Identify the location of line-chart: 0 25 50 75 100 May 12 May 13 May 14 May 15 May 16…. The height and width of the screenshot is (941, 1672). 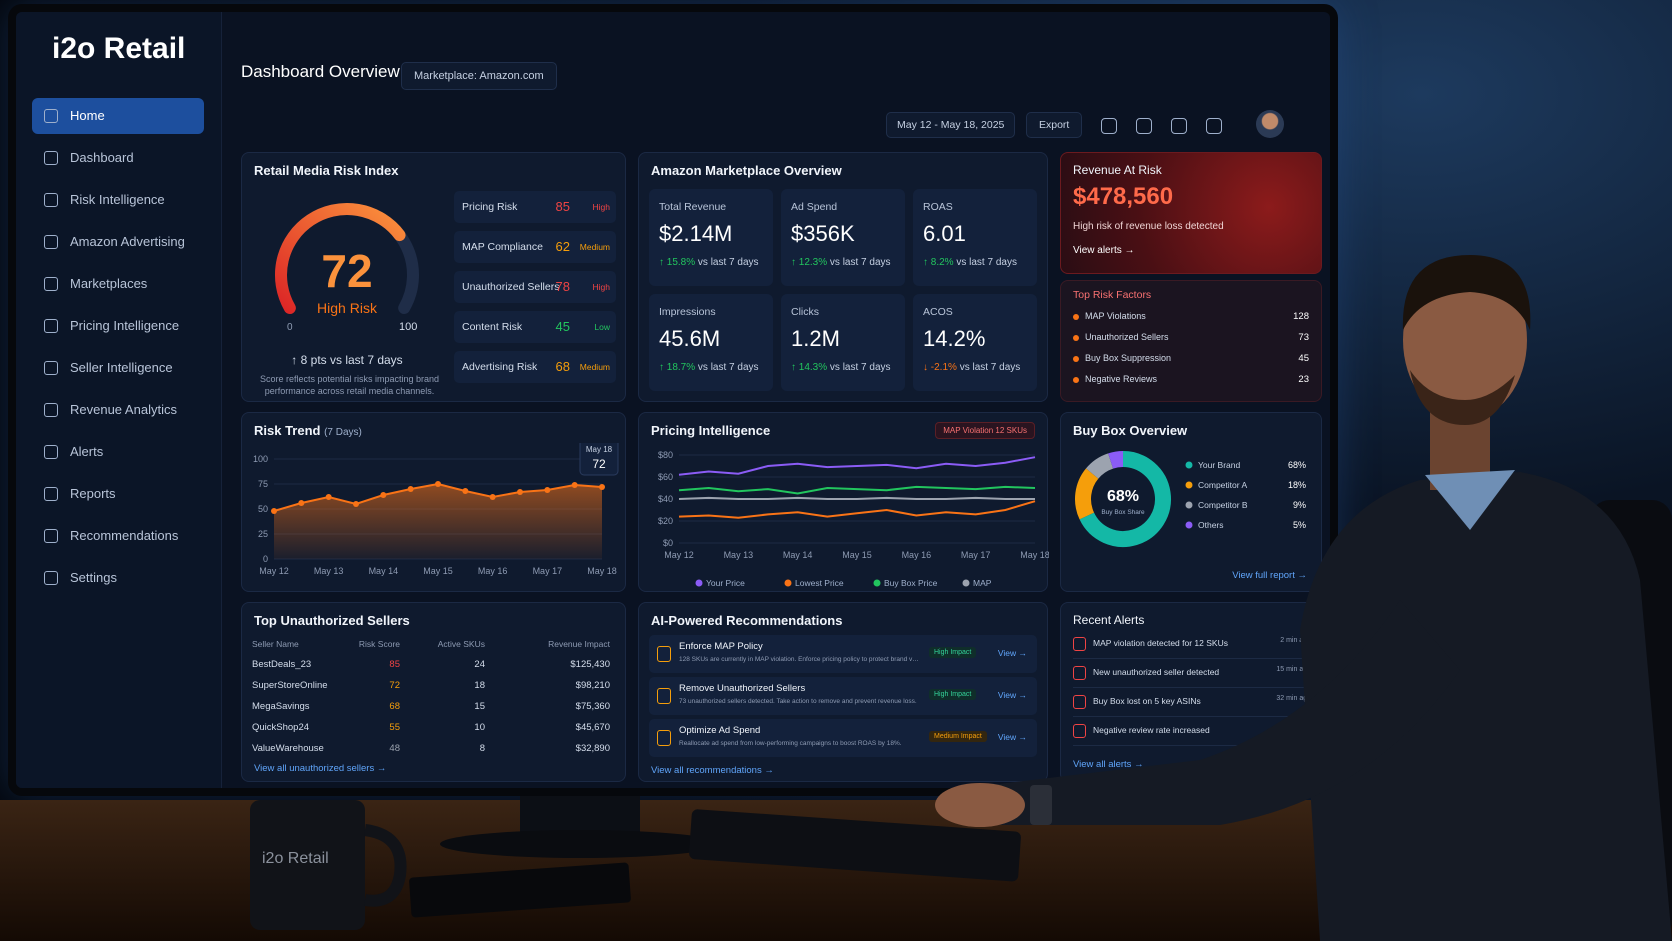
(436, 509).